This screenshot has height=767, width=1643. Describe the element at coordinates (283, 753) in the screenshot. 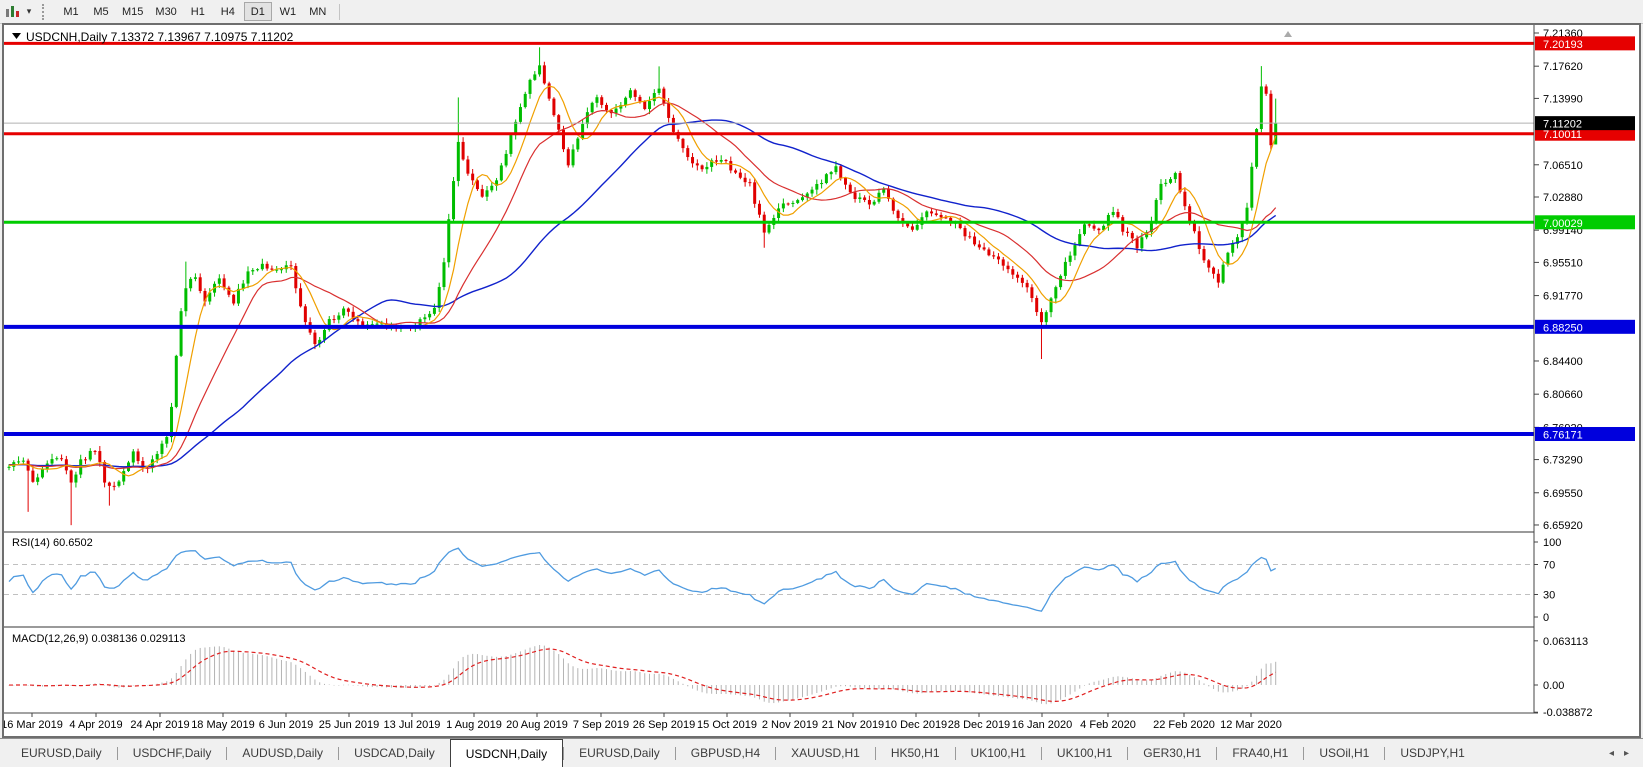

I see `tab-audusd-daily: AUDUSD,Daily` at that location.